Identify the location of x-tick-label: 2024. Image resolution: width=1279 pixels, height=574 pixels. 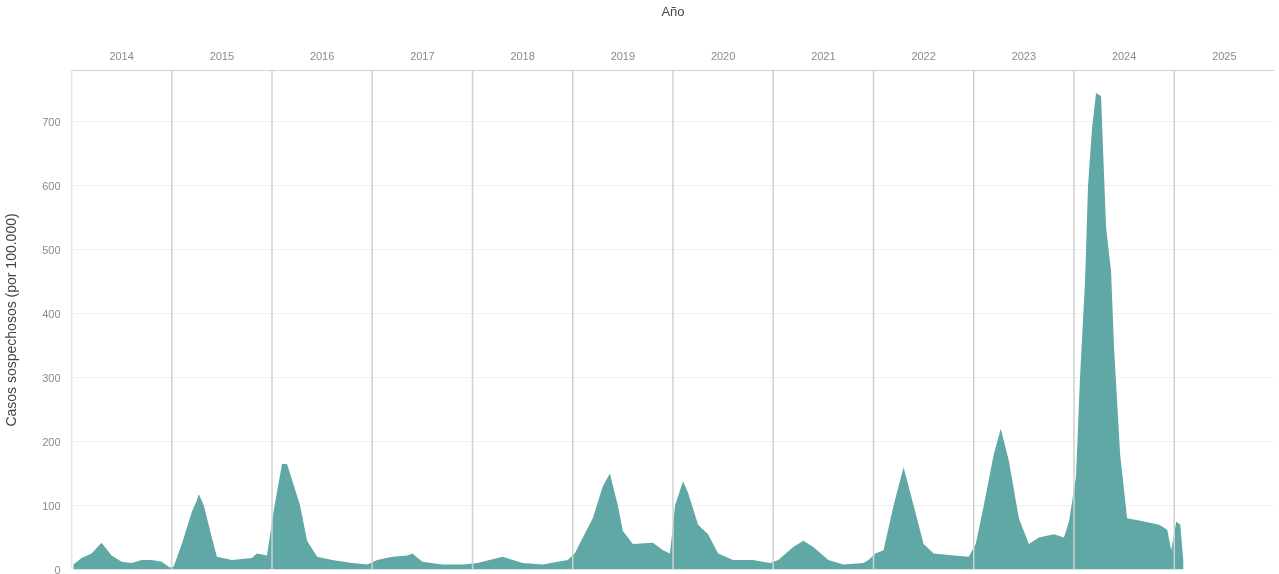
(1124, 55).